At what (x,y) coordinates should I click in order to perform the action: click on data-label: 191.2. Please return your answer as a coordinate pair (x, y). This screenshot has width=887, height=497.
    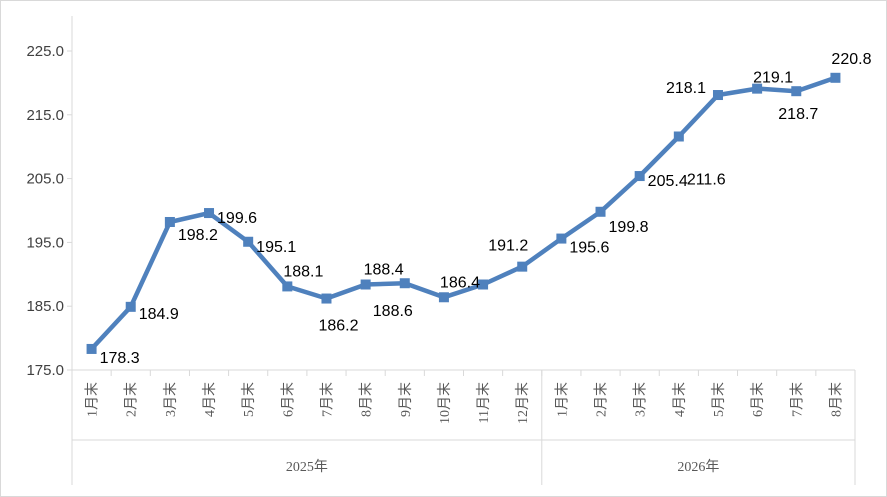
    Looking at the image, I should click on (508, 246).